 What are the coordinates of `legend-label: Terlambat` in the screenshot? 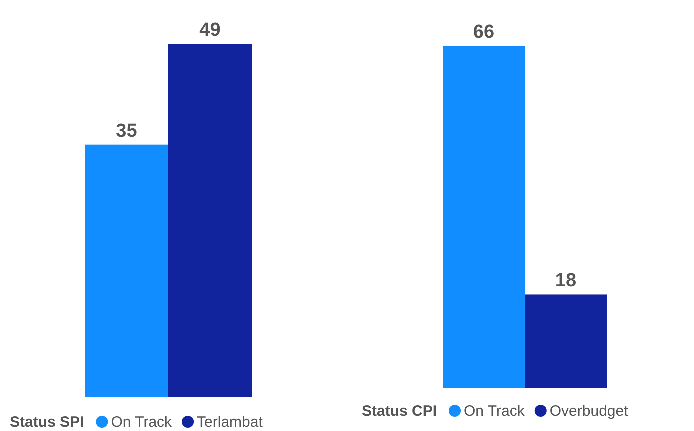 It's located at (230, 422).